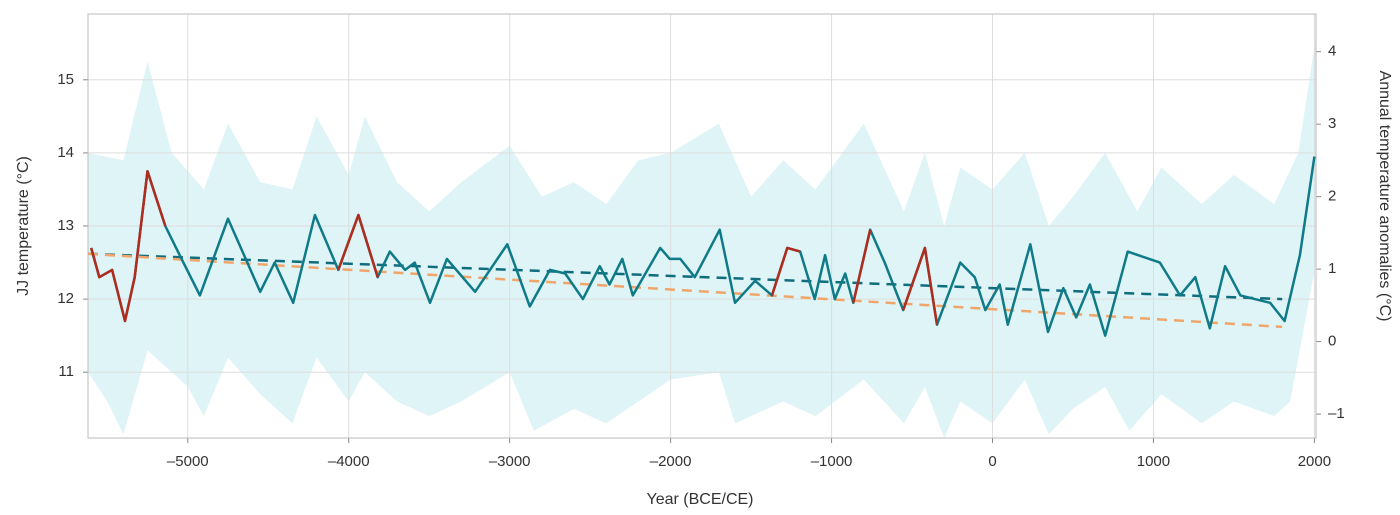 The image size is (1400, 515). Describe the element at coordinates (349, 461) in the screenshot. I see `x-tick-label: –4000` at that location.